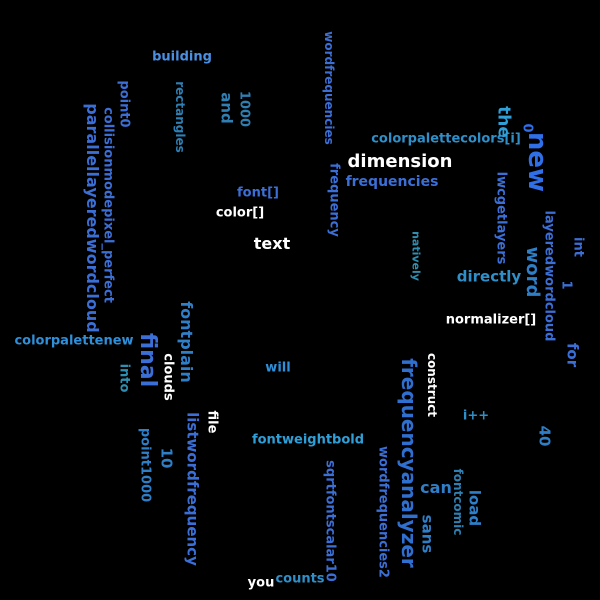 The height and width of the screenshot is (600, 600). Describe the element at coordinates (416, 256) in the screenshot. I see `word: natively` at that location.